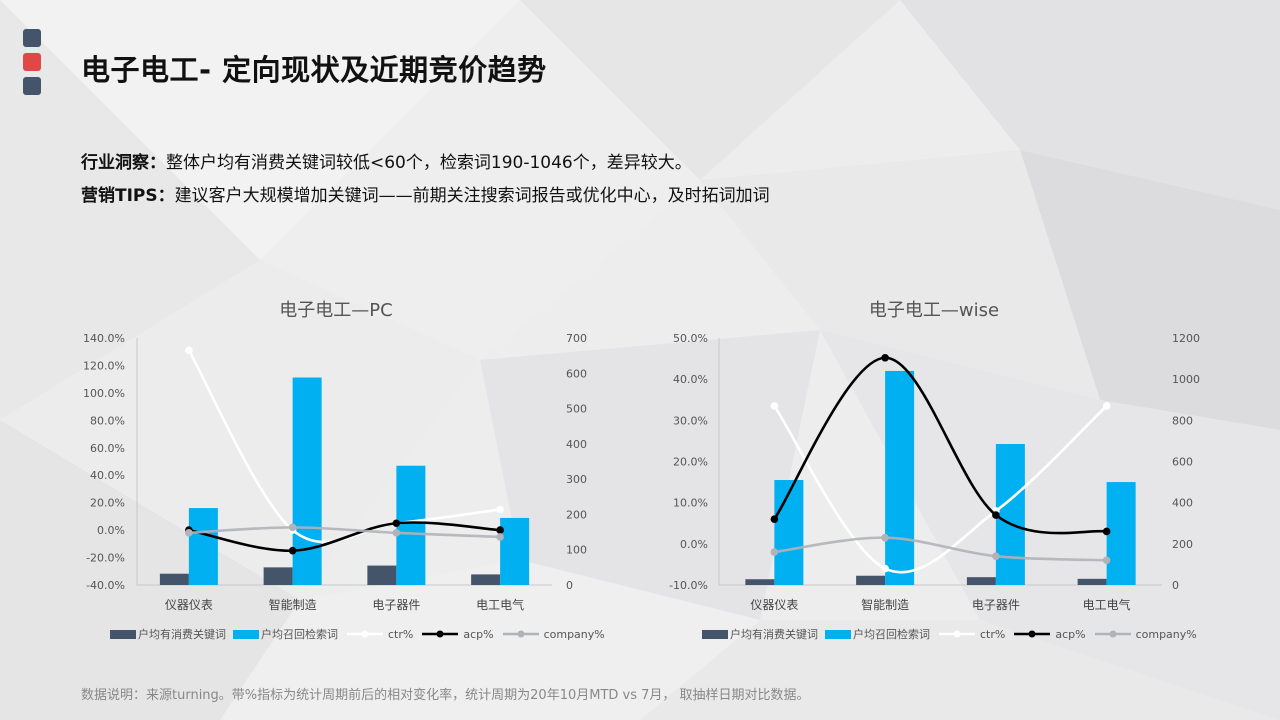  I want to click on left-tick-label: -20.0%, so click(105, 558).